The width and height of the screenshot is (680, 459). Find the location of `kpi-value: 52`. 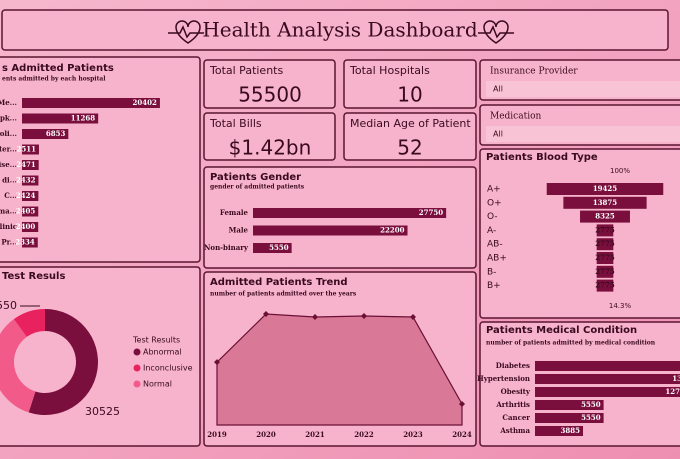

kpi-value: 52 is located at coordinates (409, 148).